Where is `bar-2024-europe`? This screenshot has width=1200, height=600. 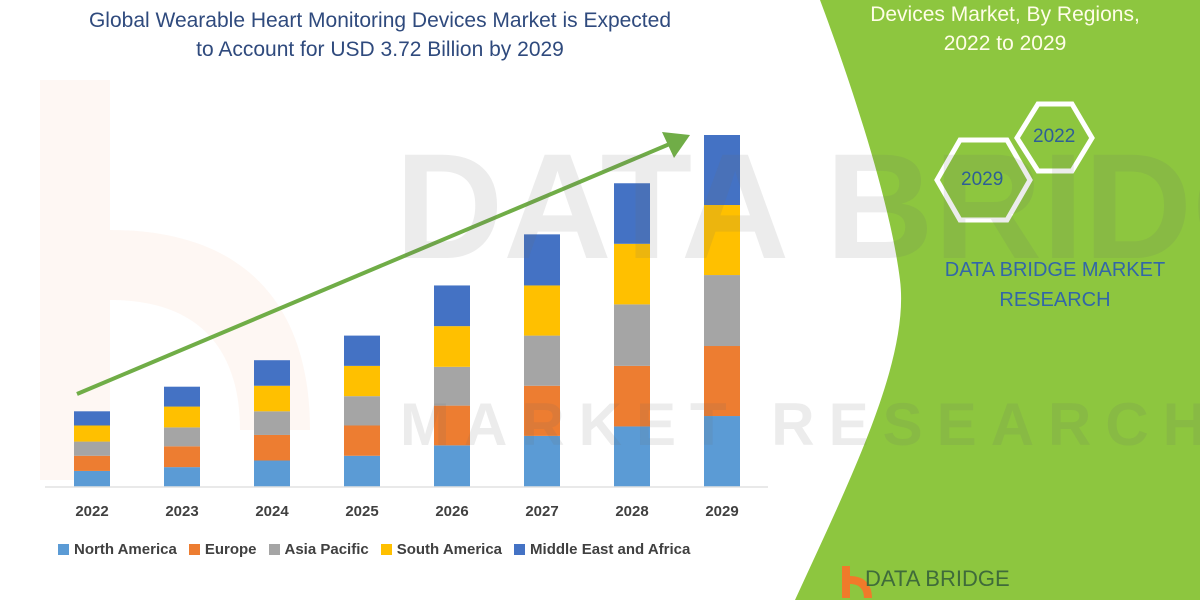
bar-2024-europe is located at coordinates (272, 447).